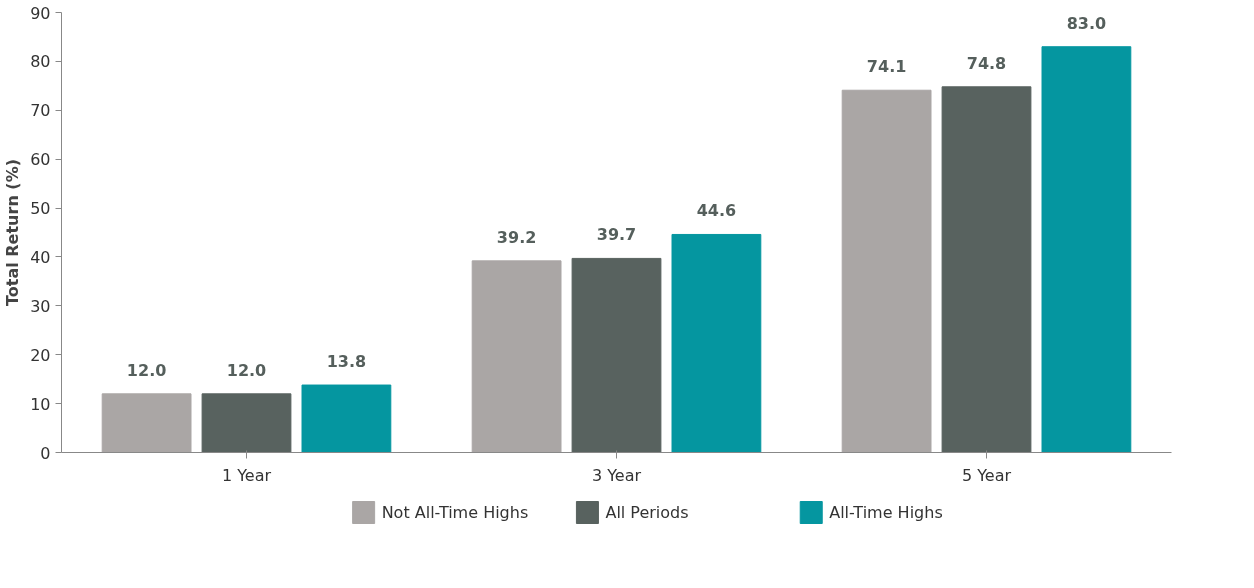 This screenshot has width=1254, height=588. What do you see at coordinates (40, 62) in the screenshot?
I see `y-tick-label: 80` at bounding box center [40, 62].